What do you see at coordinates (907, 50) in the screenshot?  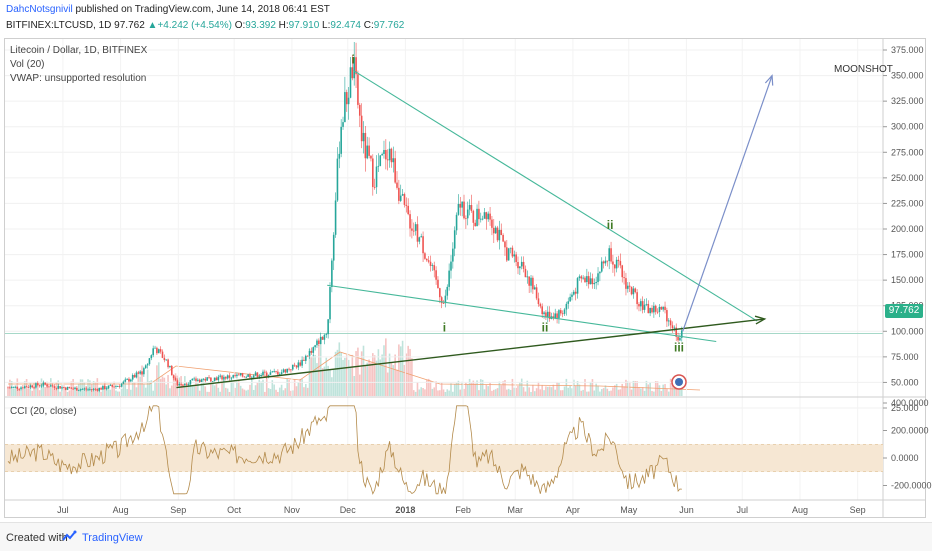 I see `price-tick-label: 375.000` at bounding box center [907, 50].